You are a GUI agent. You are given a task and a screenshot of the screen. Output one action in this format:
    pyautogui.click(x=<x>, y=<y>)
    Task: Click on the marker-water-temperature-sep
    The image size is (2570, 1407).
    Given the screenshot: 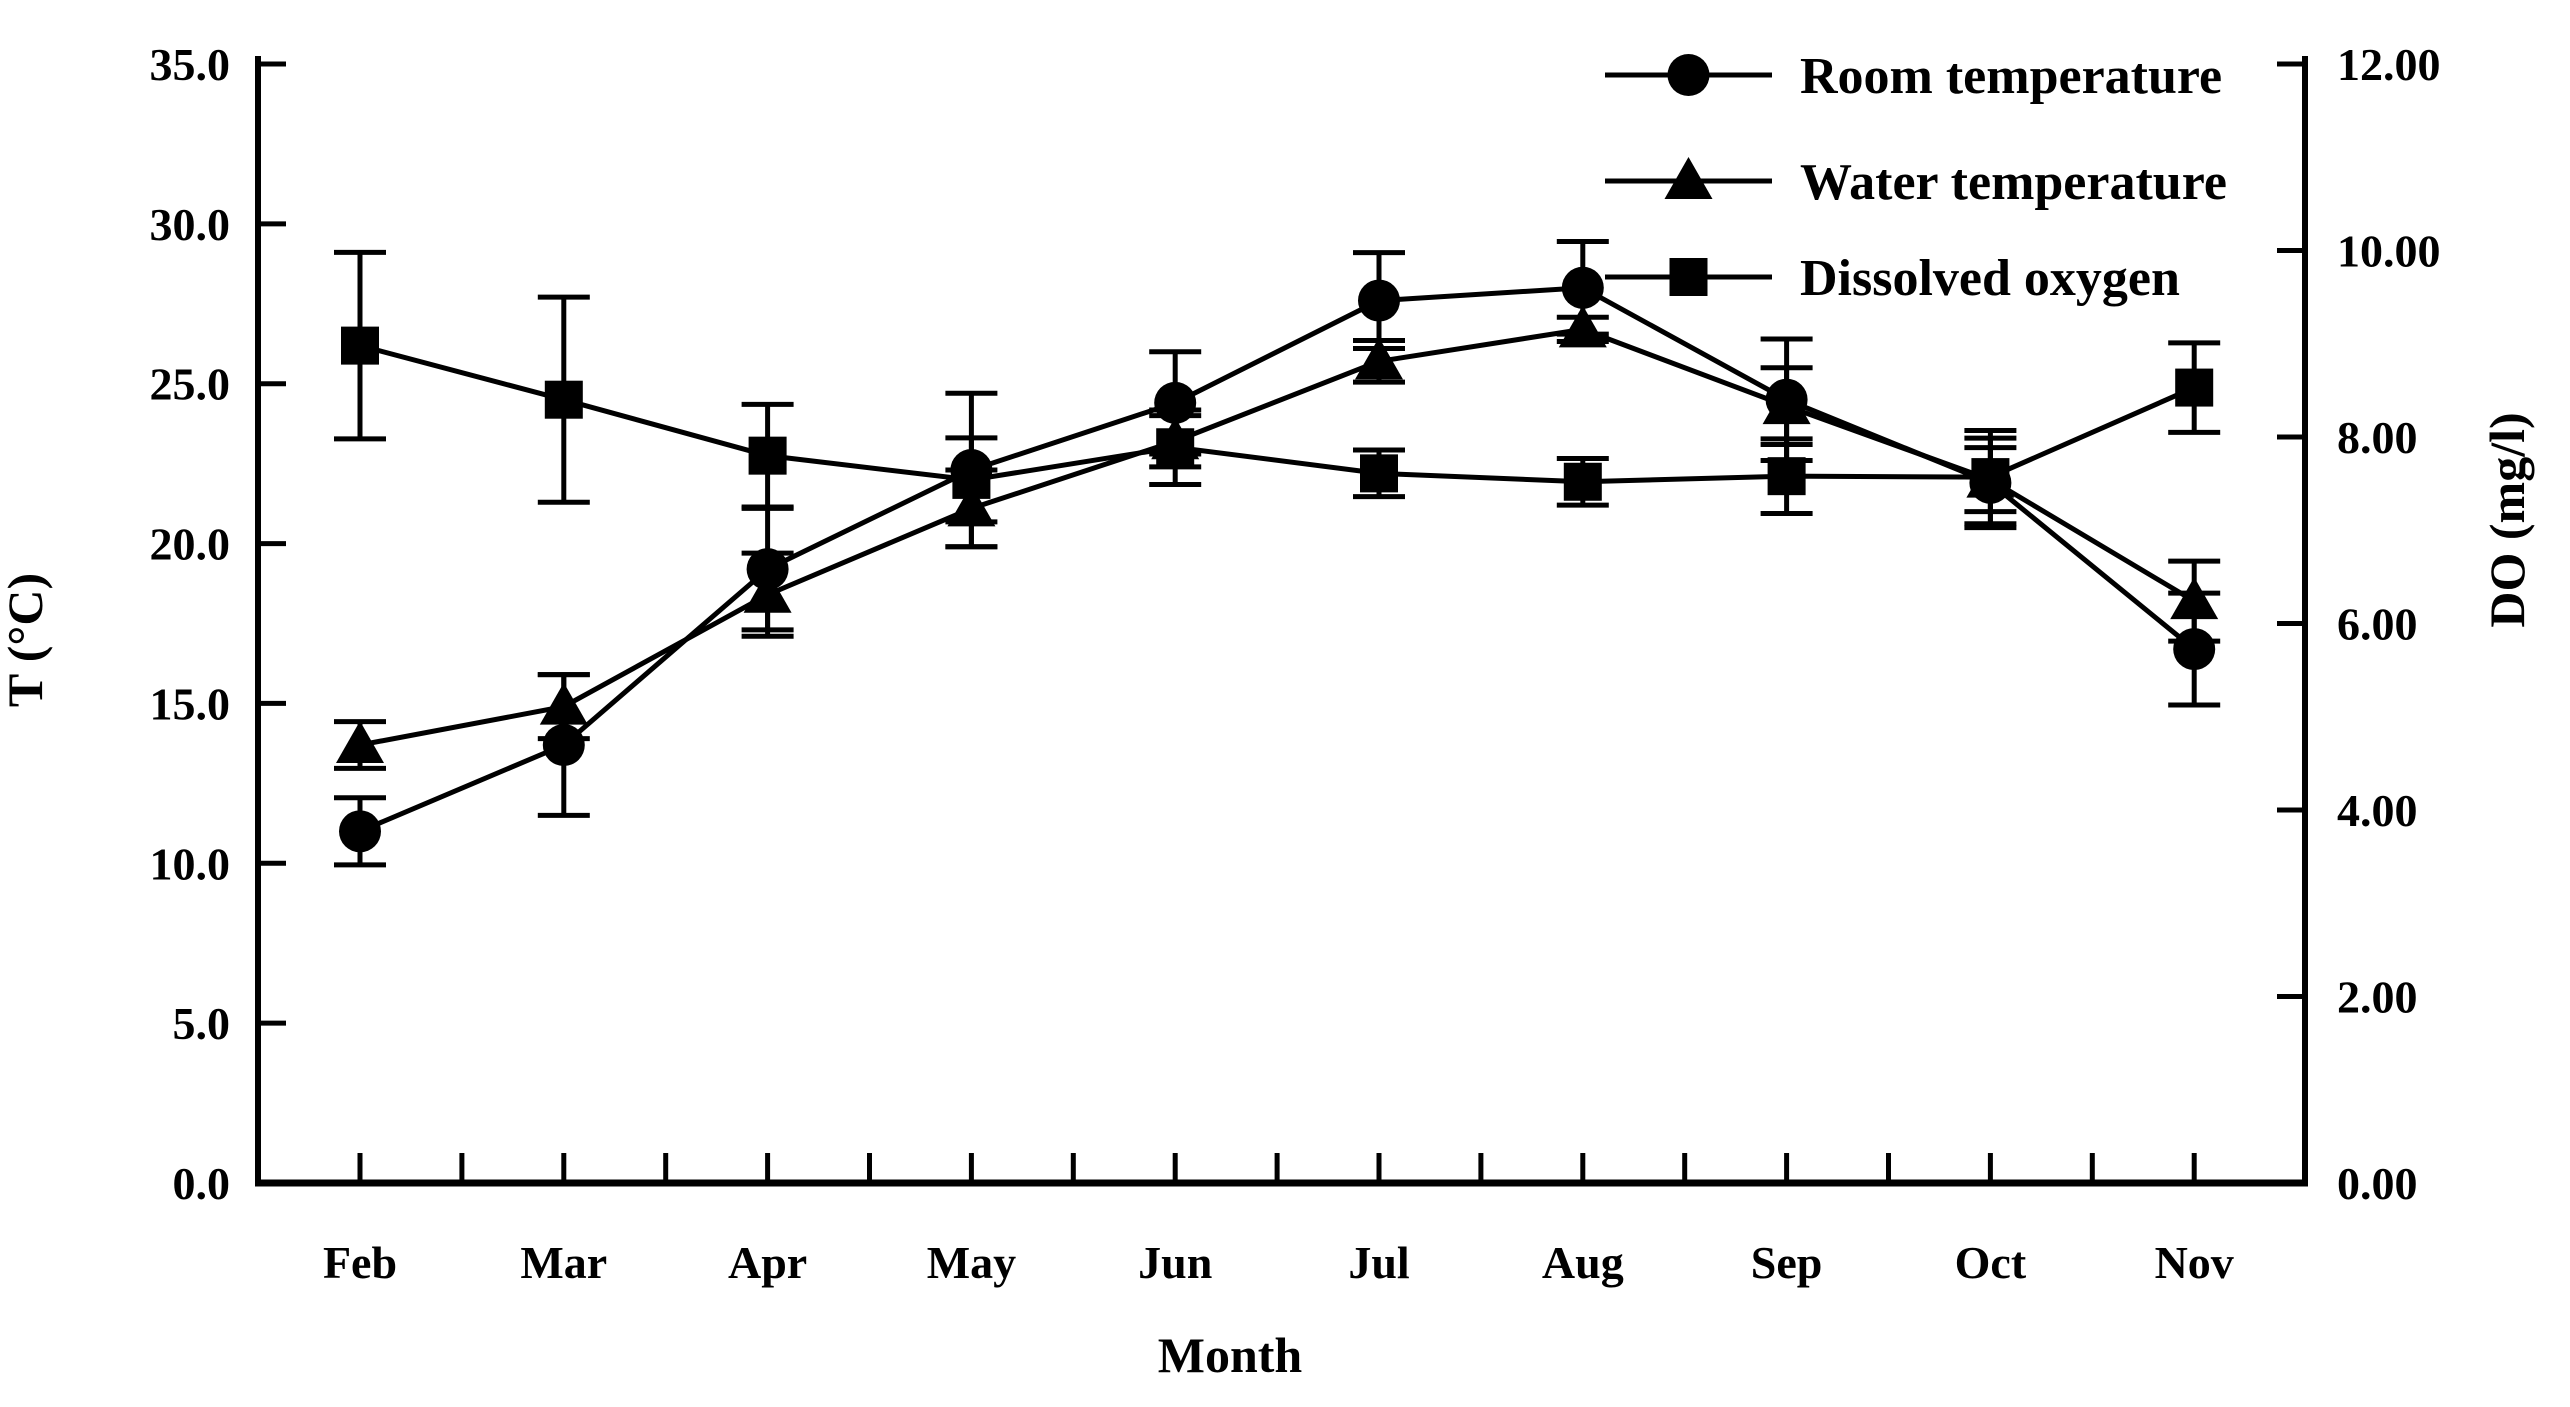 What is the action you would take?
    pyautogui.click(x=1786, y=403)
    